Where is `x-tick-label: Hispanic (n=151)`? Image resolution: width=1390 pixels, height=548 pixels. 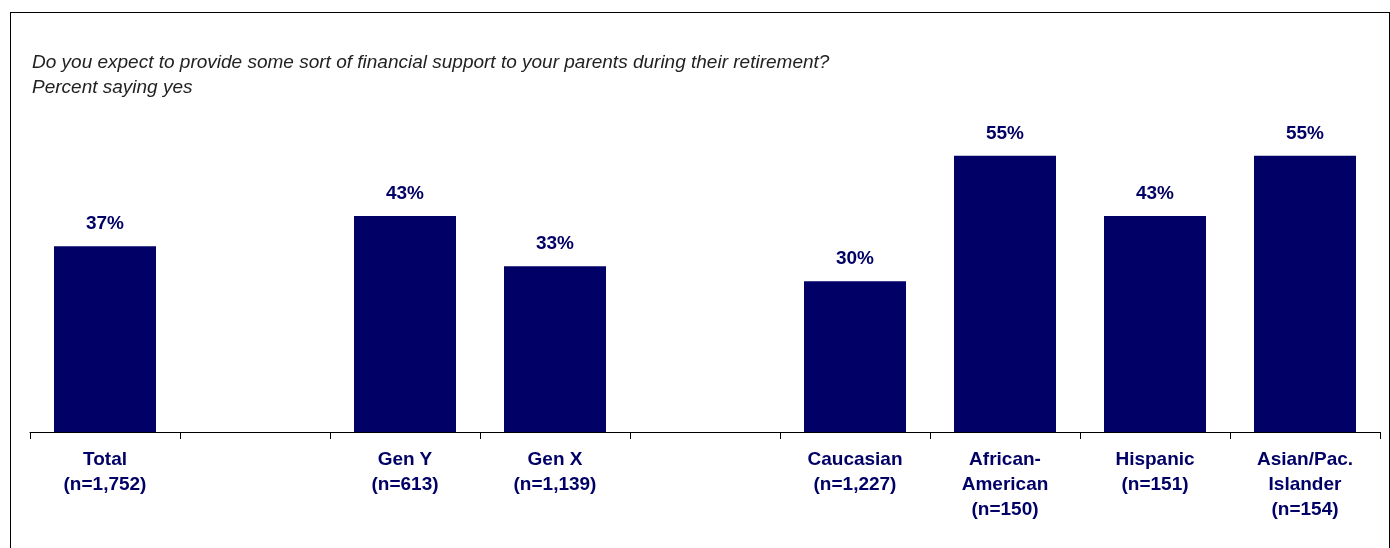 x-tick-label: Hispanic (n=151) is located at coordinates (1155, 471).